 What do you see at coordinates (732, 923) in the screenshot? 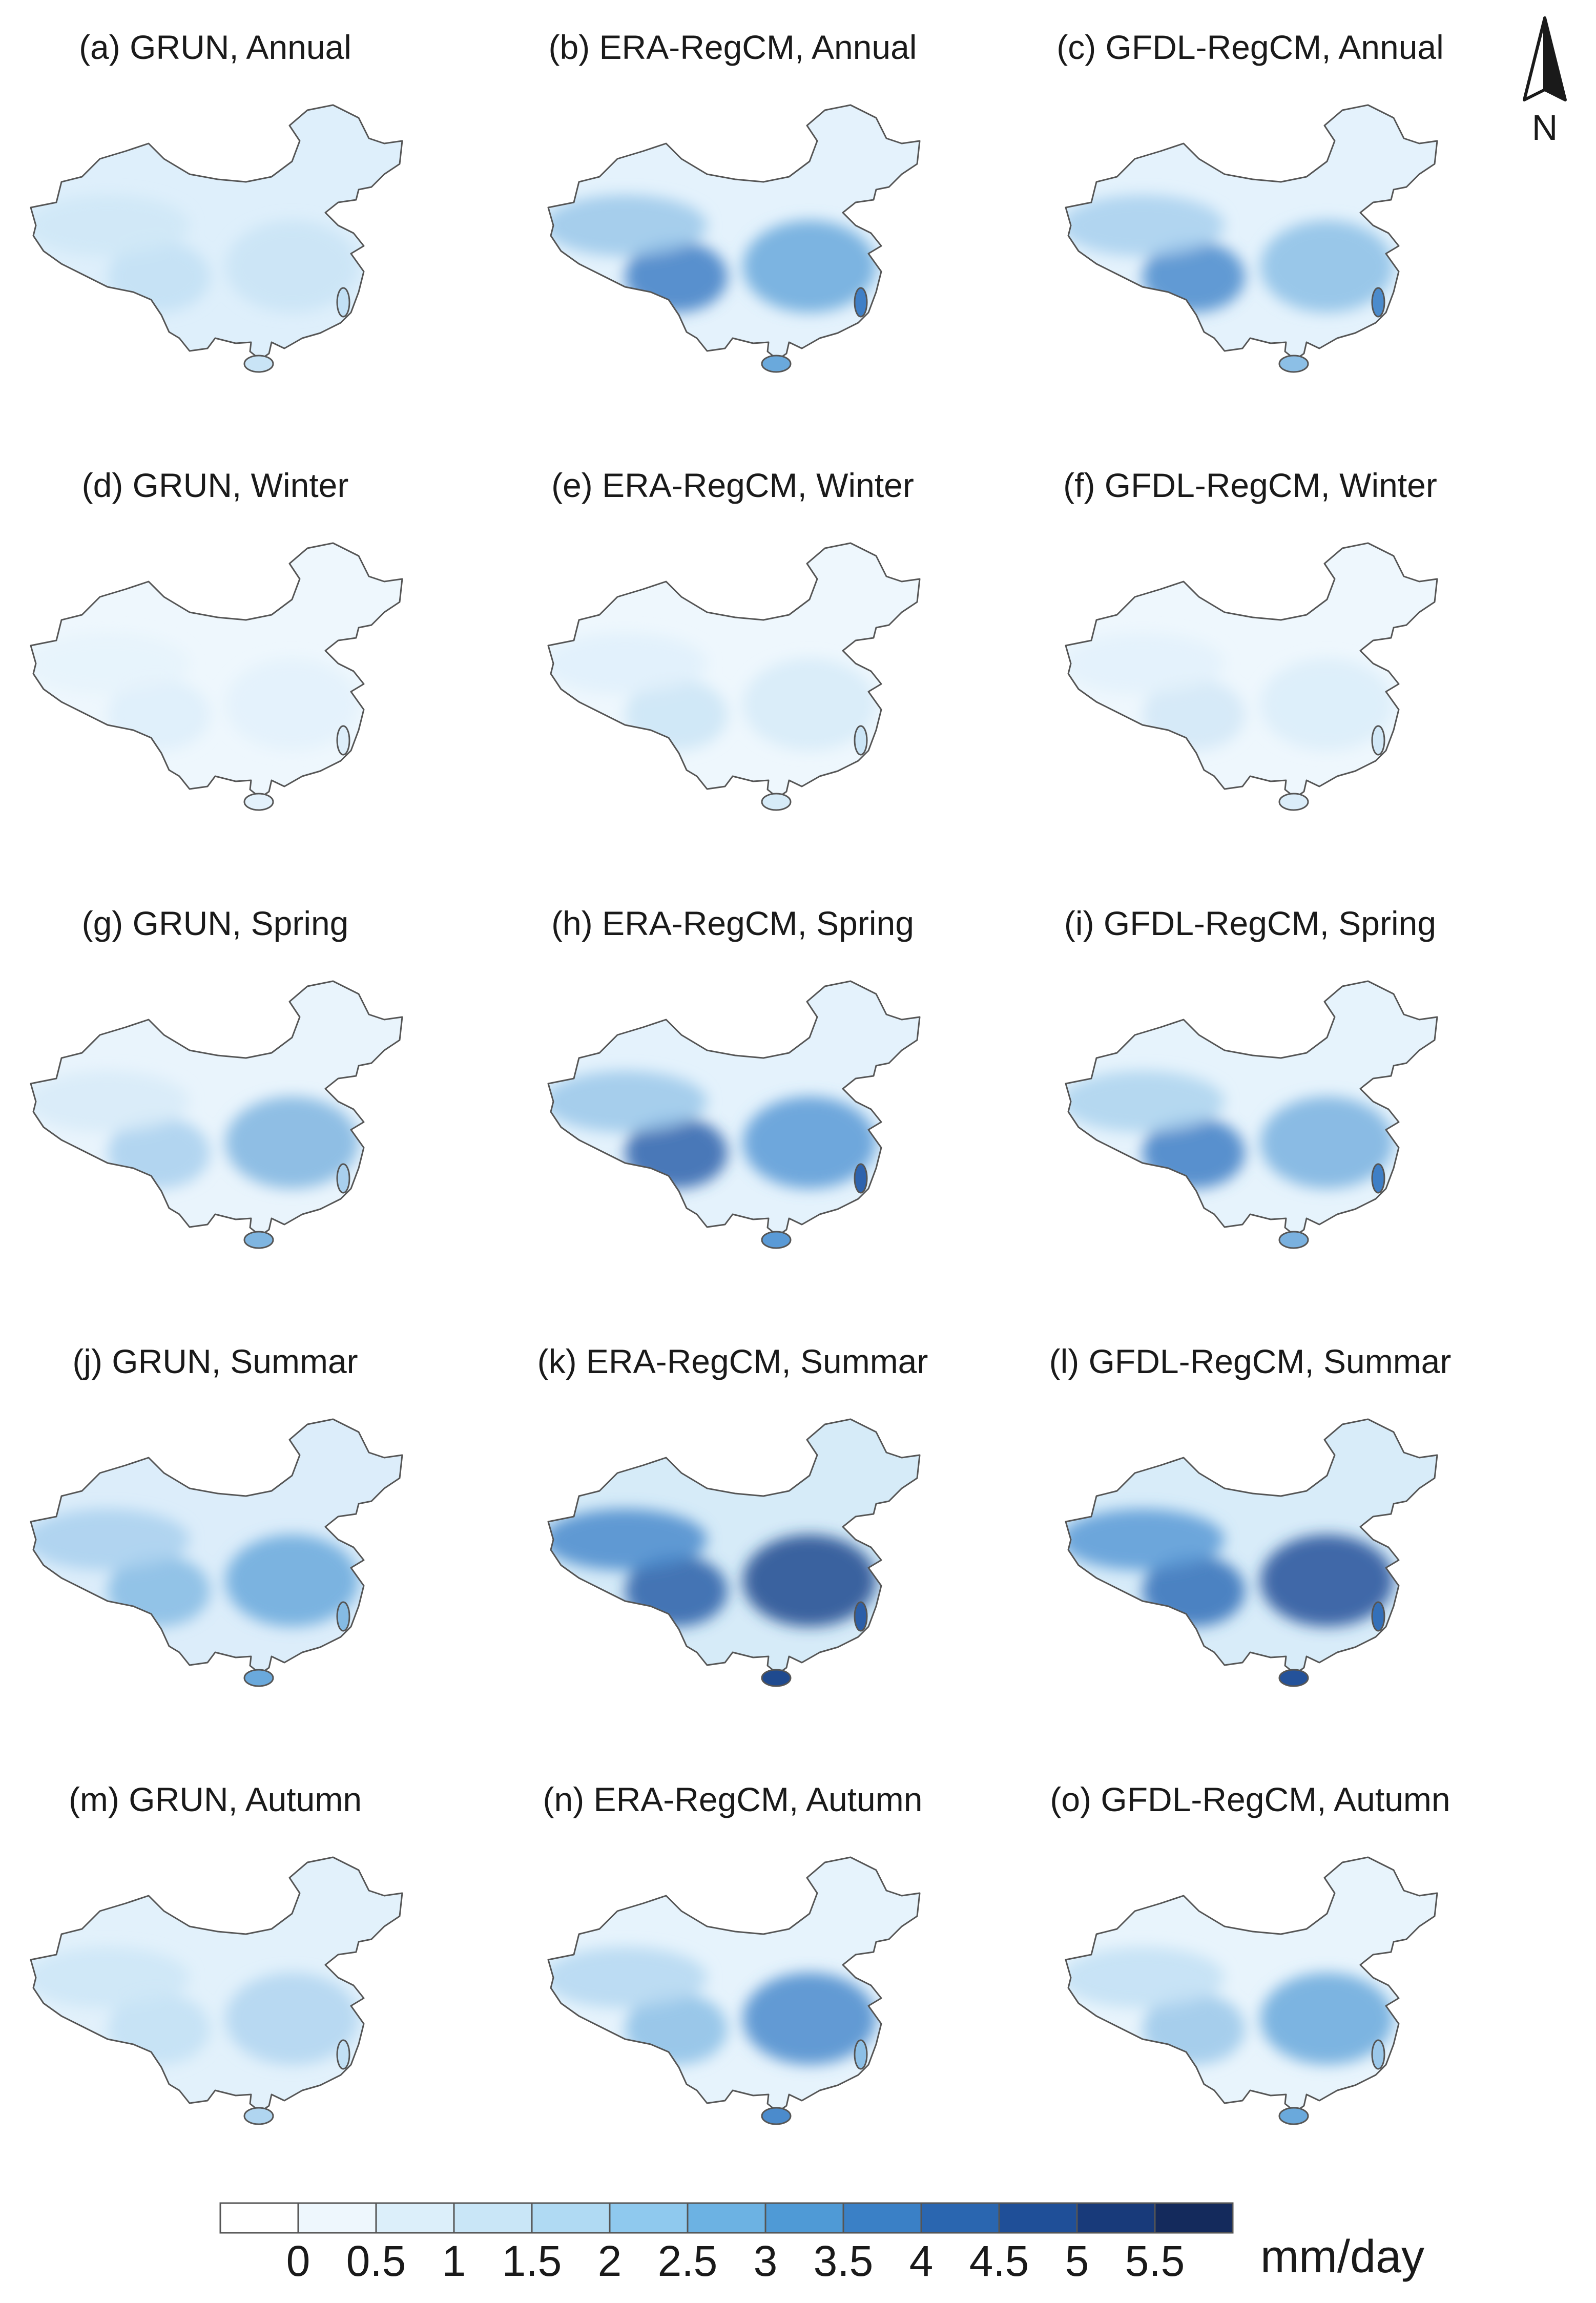
I see `panel-title: (h) ERA-RegCM, Spring` at bounding box center [732, 923].